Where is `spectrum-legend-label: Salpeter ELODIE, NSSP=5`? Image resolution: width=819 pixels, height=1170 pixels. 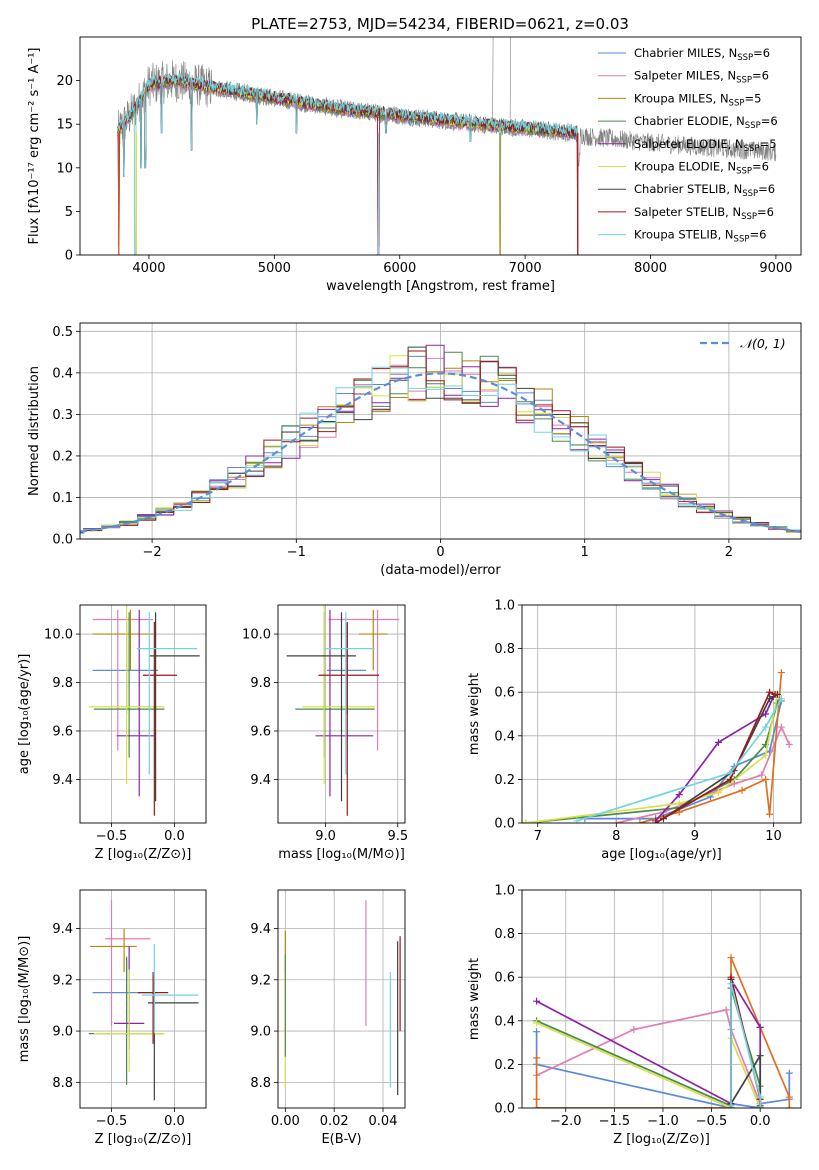
spectrum-legend-label: Salpeter ELODIE, NSSP=5 is located at coordinates (705, 145).